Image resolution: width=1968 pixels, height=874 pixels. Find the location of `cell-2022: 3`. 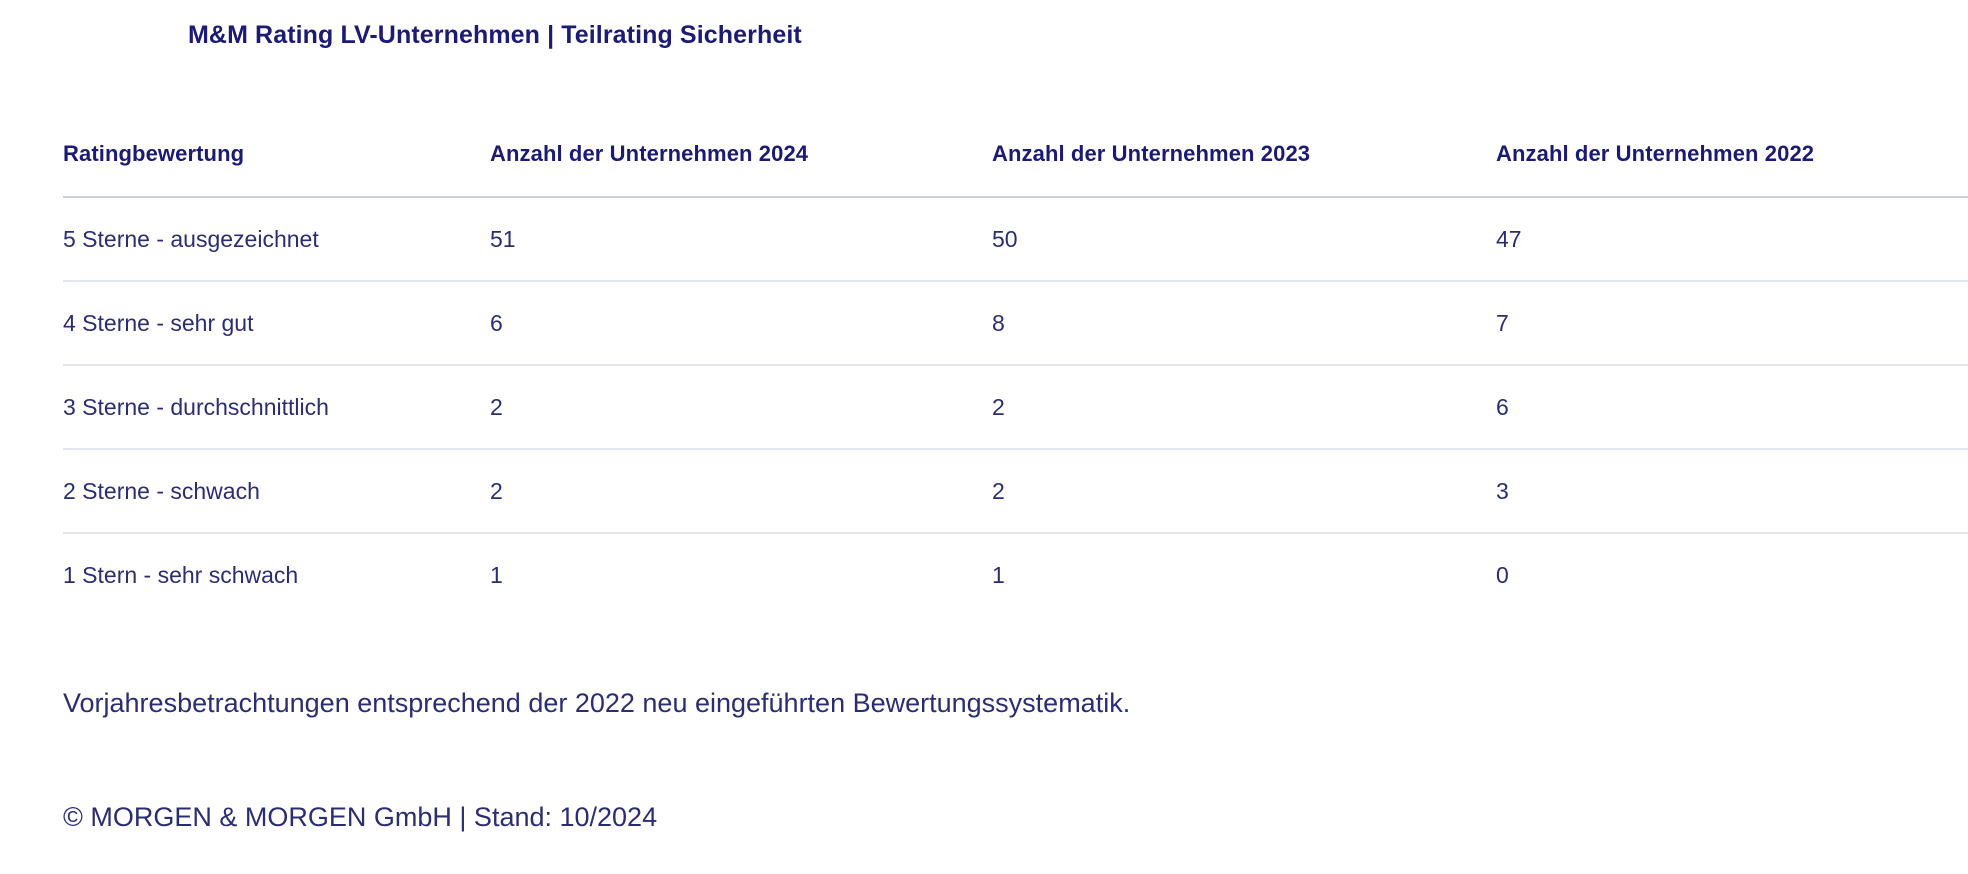

cell-2022: 3 is located at coordinates (1502, 490).